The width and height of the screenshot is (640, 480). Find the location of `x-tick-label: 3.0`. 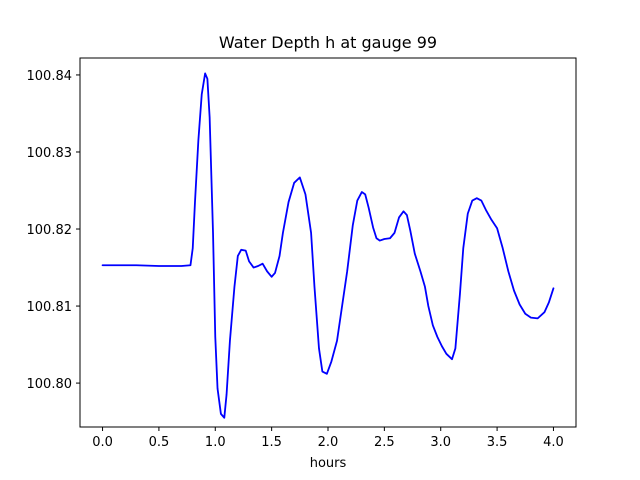

x-tick-label: 3.0 is located at coordinates (440, 442).